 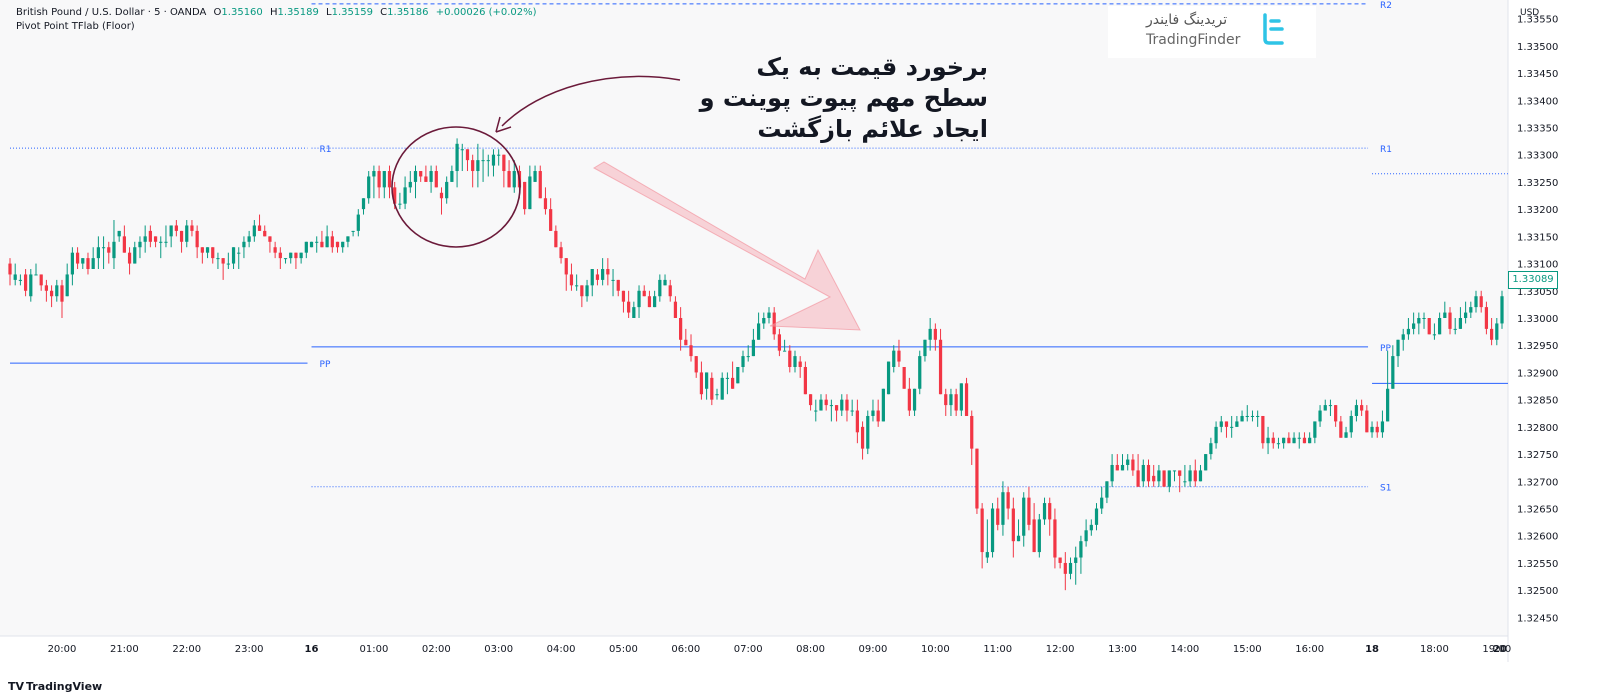 I want to click on indicator-name: Pivot Point TFlab (Floor), so click(x=75, y=26).